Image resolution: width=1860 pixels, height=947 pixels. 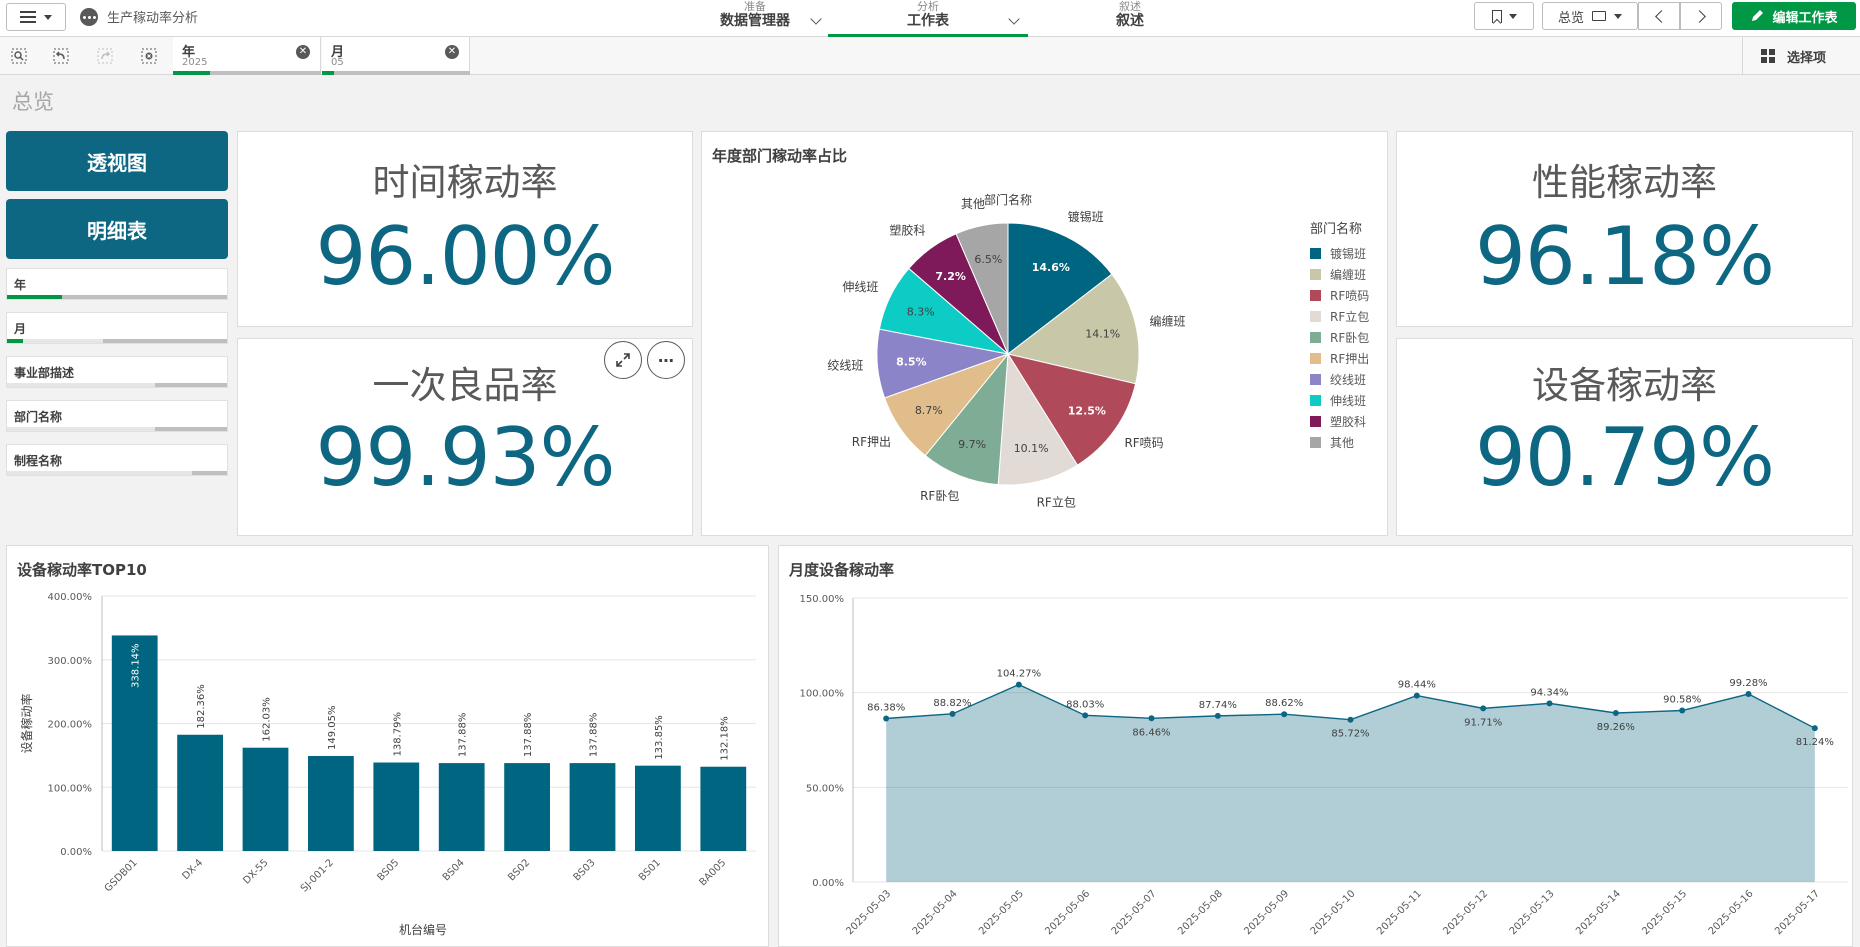 What do you see at coordinates (1664, 912) in the screenshot?
I see `x-tick-label: 2025-05-15` at bounding box center [1664, 912].